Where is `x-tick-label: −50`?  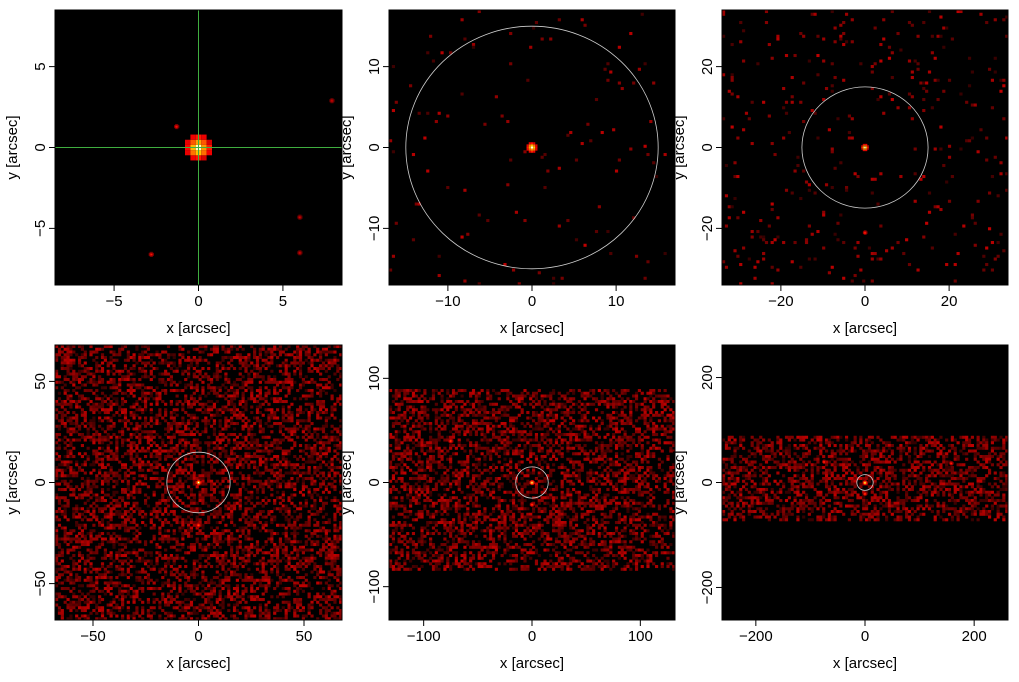 x-tick-label: −50 is located at coordinates (92, 636).